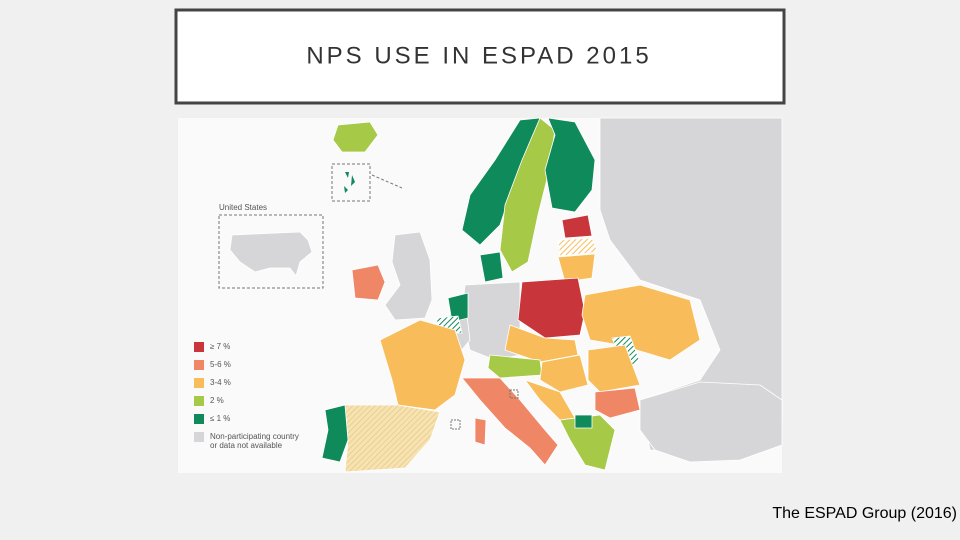 The width and height of the screenshot is (960, 540). I want to click on liechtenstein-inset, so click(514, 394).